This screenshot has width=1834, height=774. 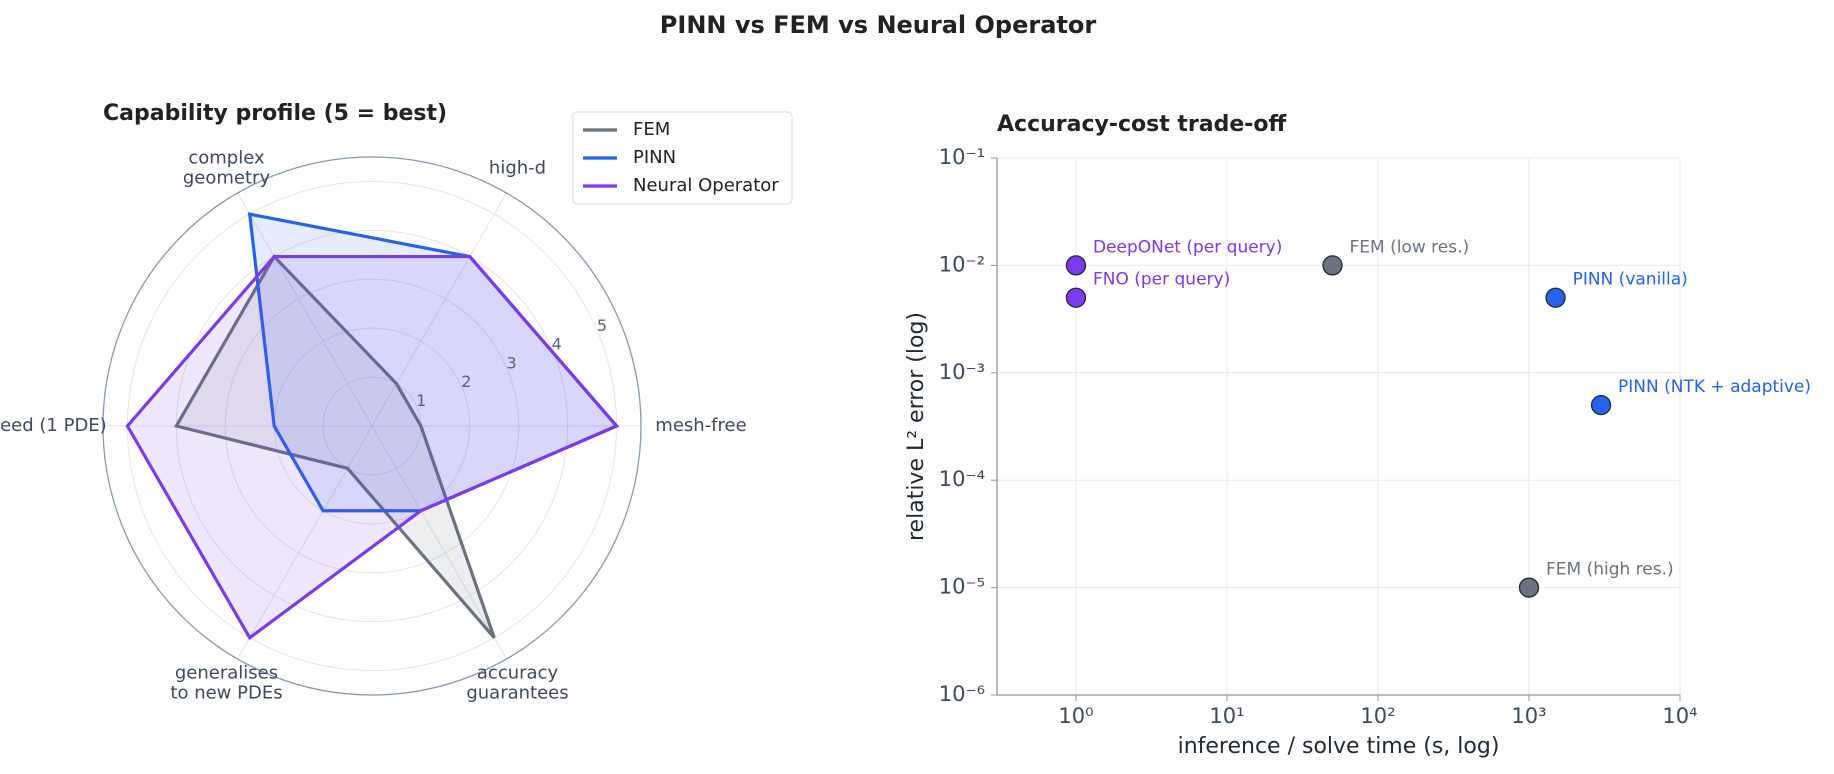 I want to click on point-label: DeepONet (per query), so click(x=1187, y=247).